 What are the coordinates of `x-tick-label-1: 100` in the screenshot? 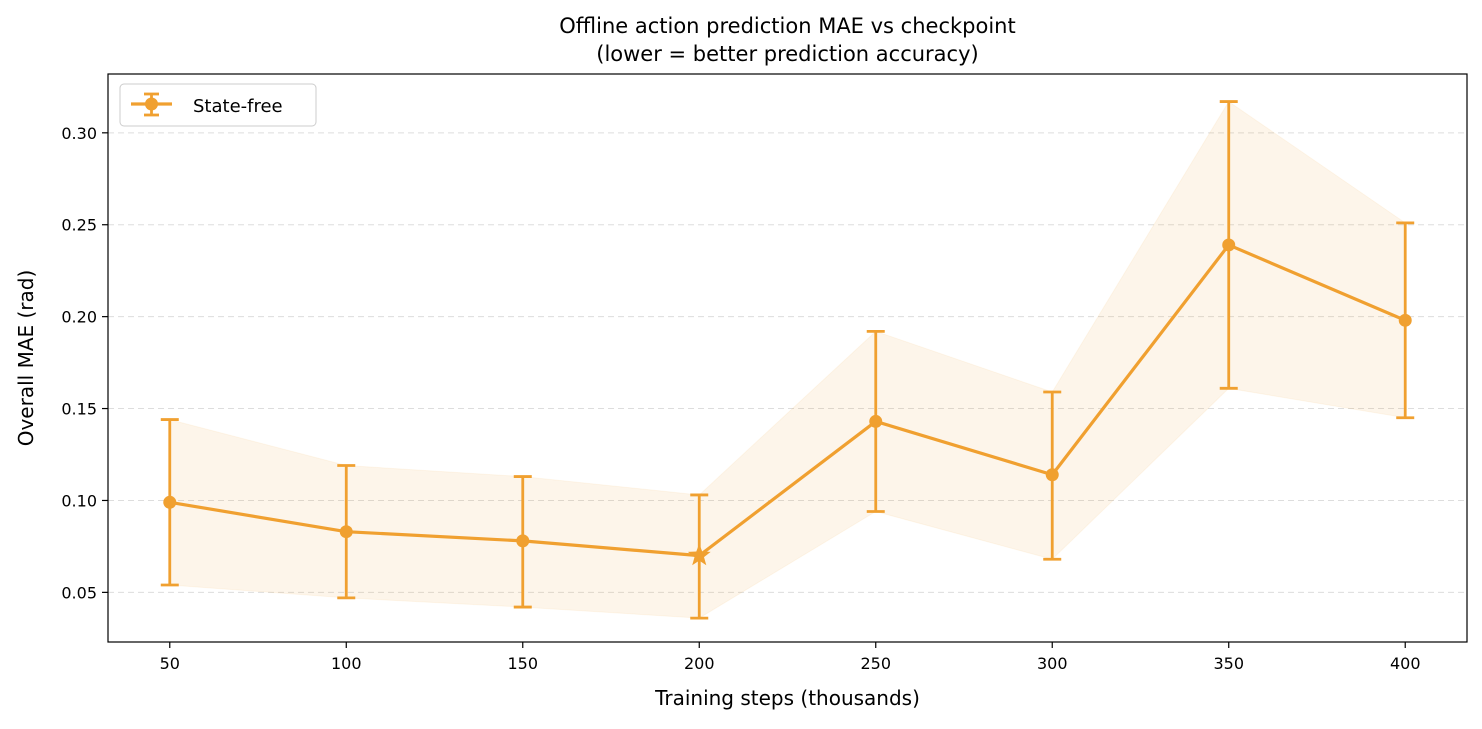 It's located at (346, 663).